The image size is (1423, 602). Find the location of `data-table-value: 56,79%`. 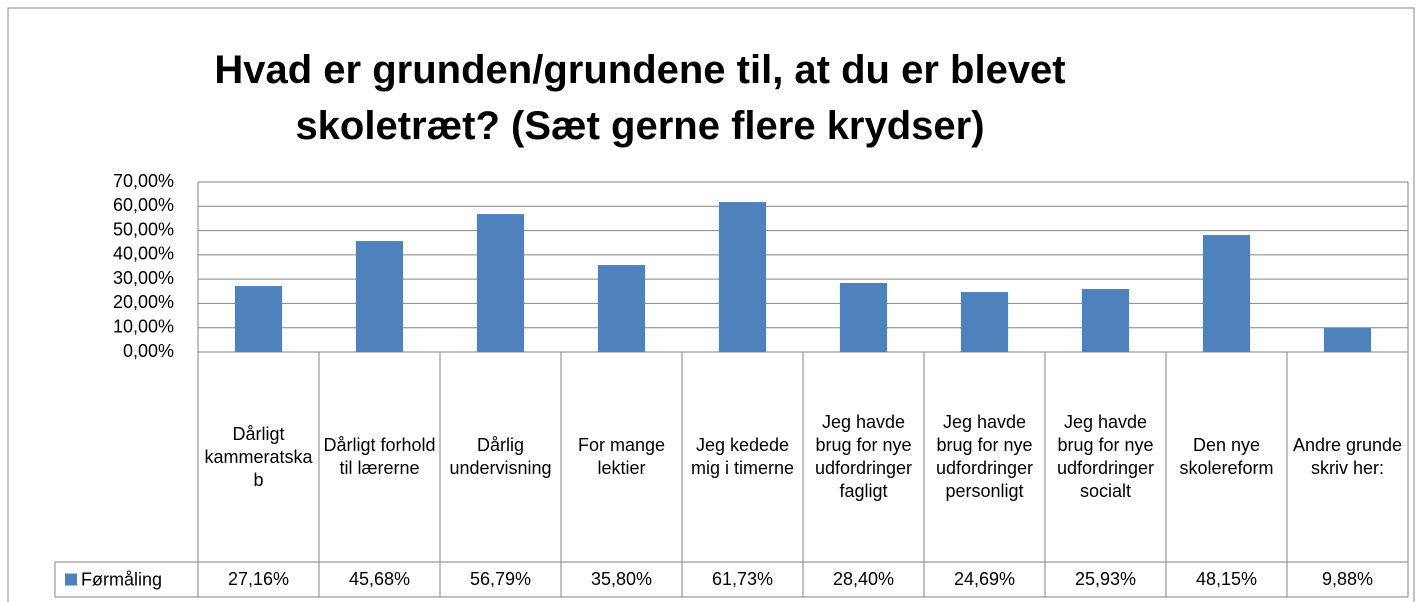

data-table-value: 56,79% is located at coordinates (500, 579).